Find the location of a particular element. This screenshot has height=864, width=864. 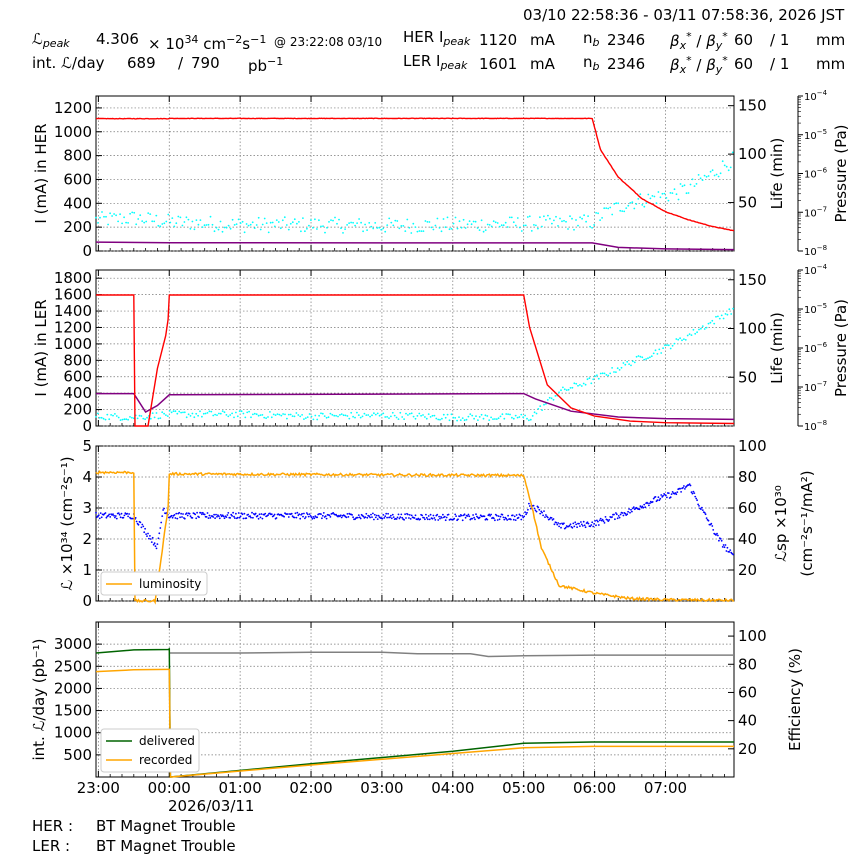

luminosity-line is located at coordinates (415, 537).